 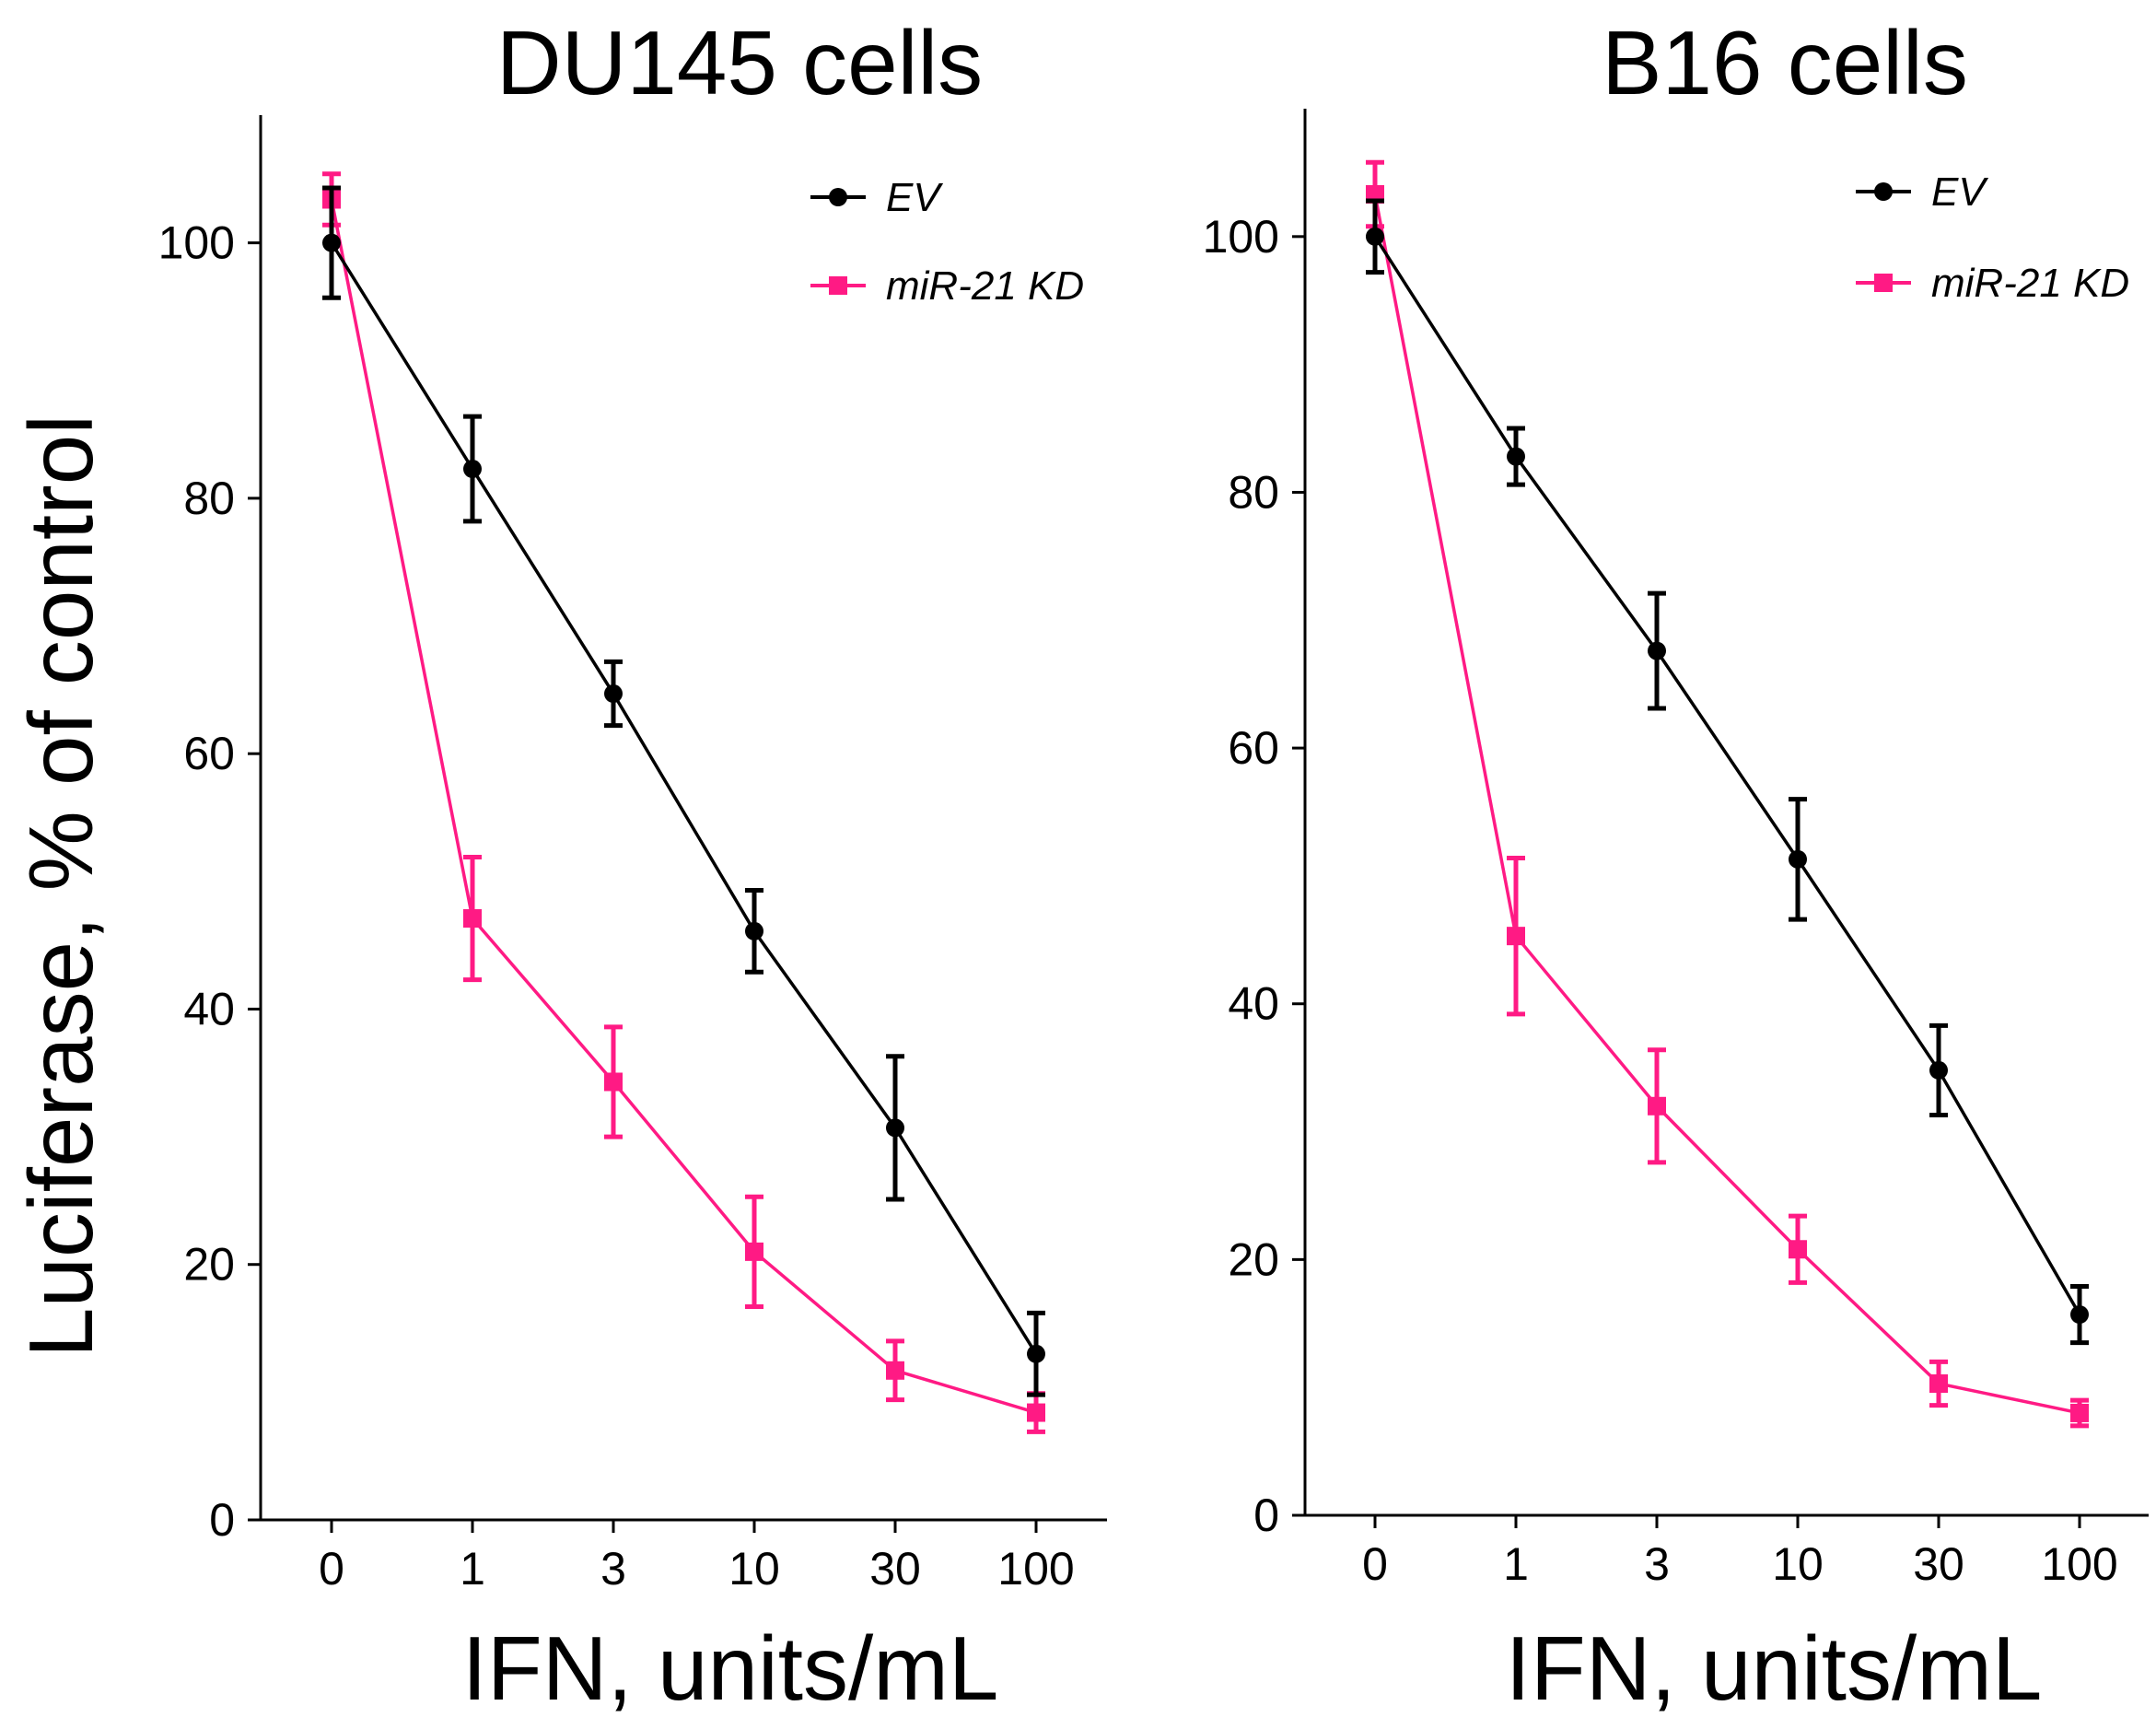 What do you see at coordinates (1785, 63) in the screenshot?
I see `chart-title: B16 cells` at bounding box center [1785, 63].